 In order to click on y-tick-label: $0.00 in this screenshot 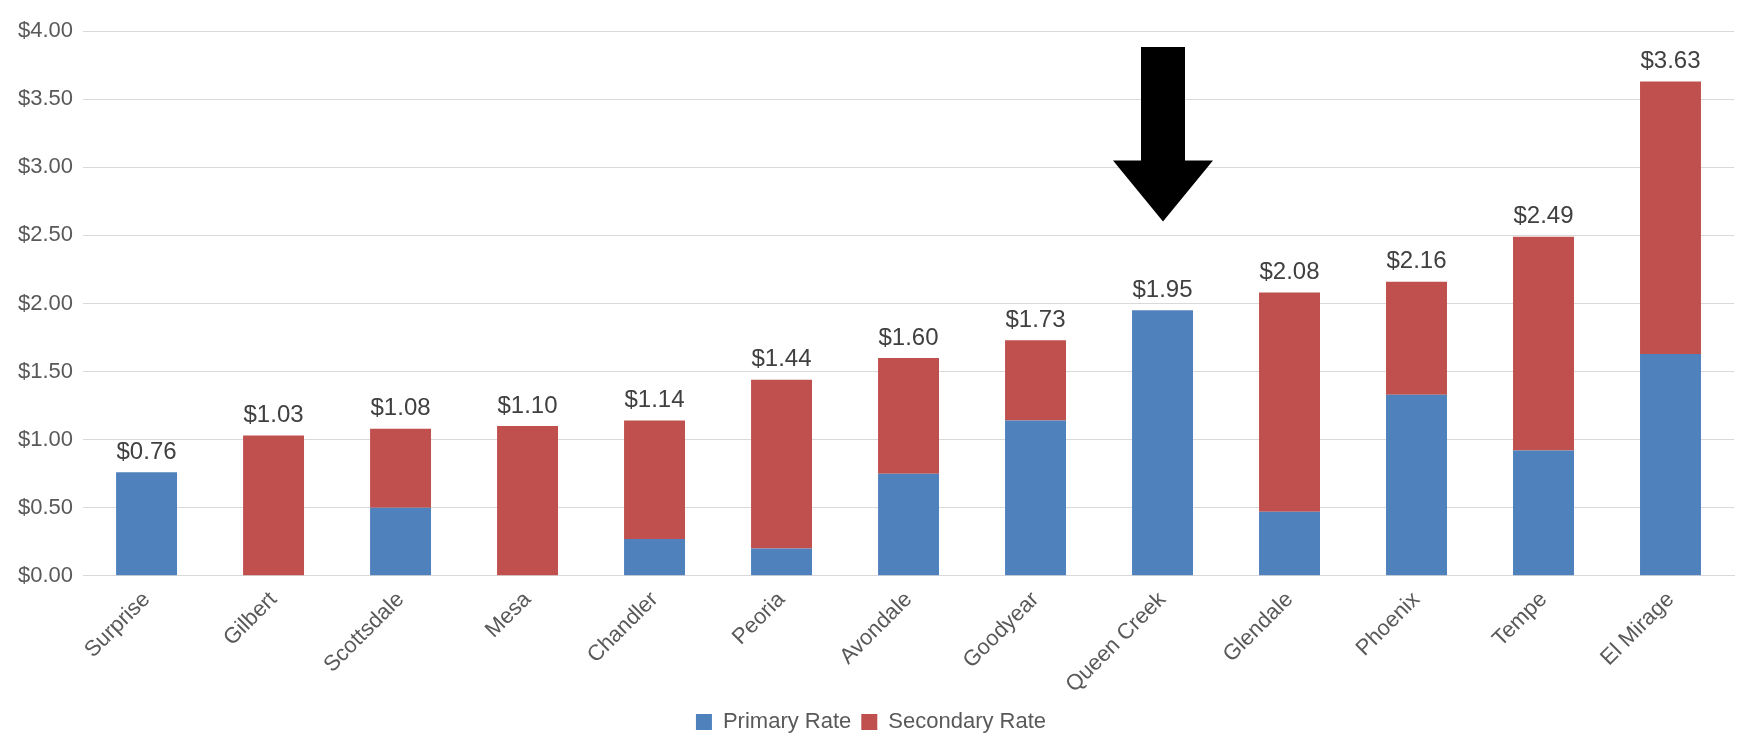, I will do `click(45, 574)`.